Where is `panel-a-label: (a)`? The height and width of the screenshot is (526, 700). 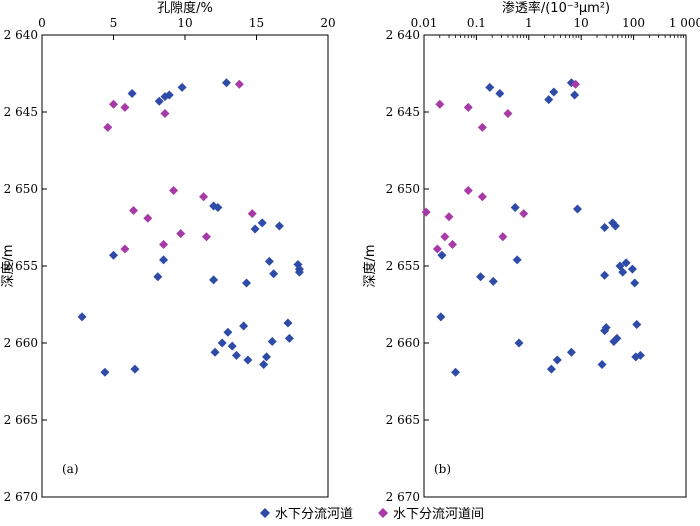
panel-a-label: (a) is located at coordinates (70, 469).